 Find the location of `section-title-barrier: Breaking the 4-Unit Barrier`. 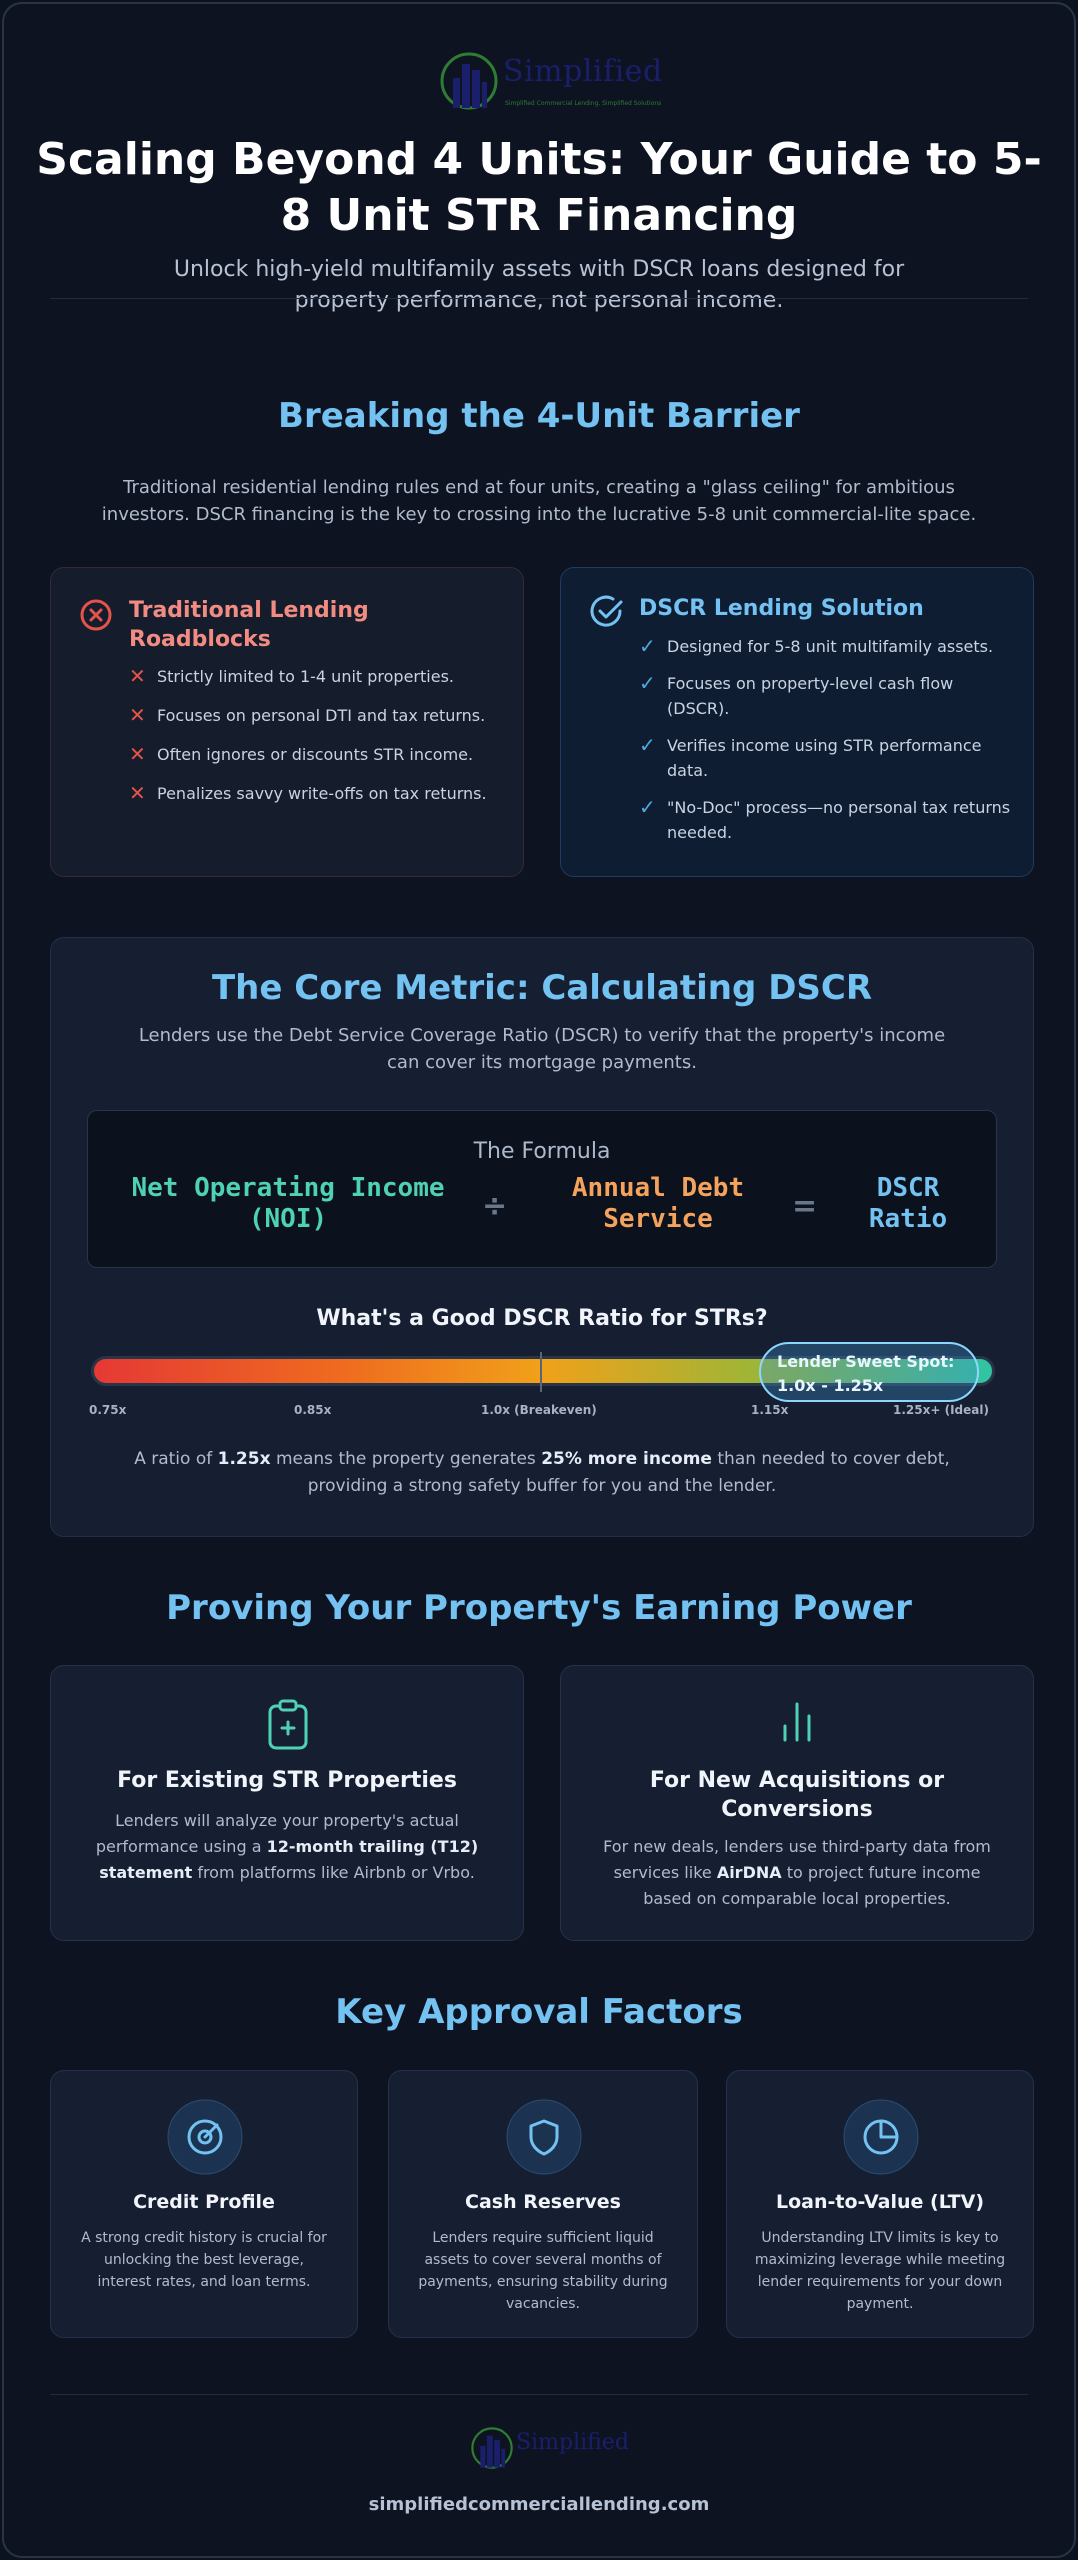

section-title-barrier: Breaking the 4-Unit Barrier is located at coordinates (539, 416).